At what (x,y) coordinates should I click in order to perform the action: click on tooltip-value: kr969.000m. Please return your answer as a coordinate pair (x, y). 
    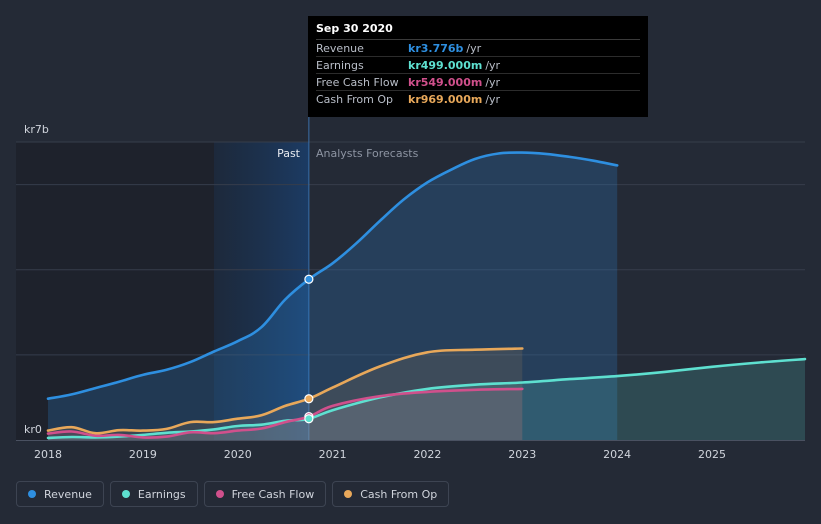
    Looking at the image, I should click on (445, 99).